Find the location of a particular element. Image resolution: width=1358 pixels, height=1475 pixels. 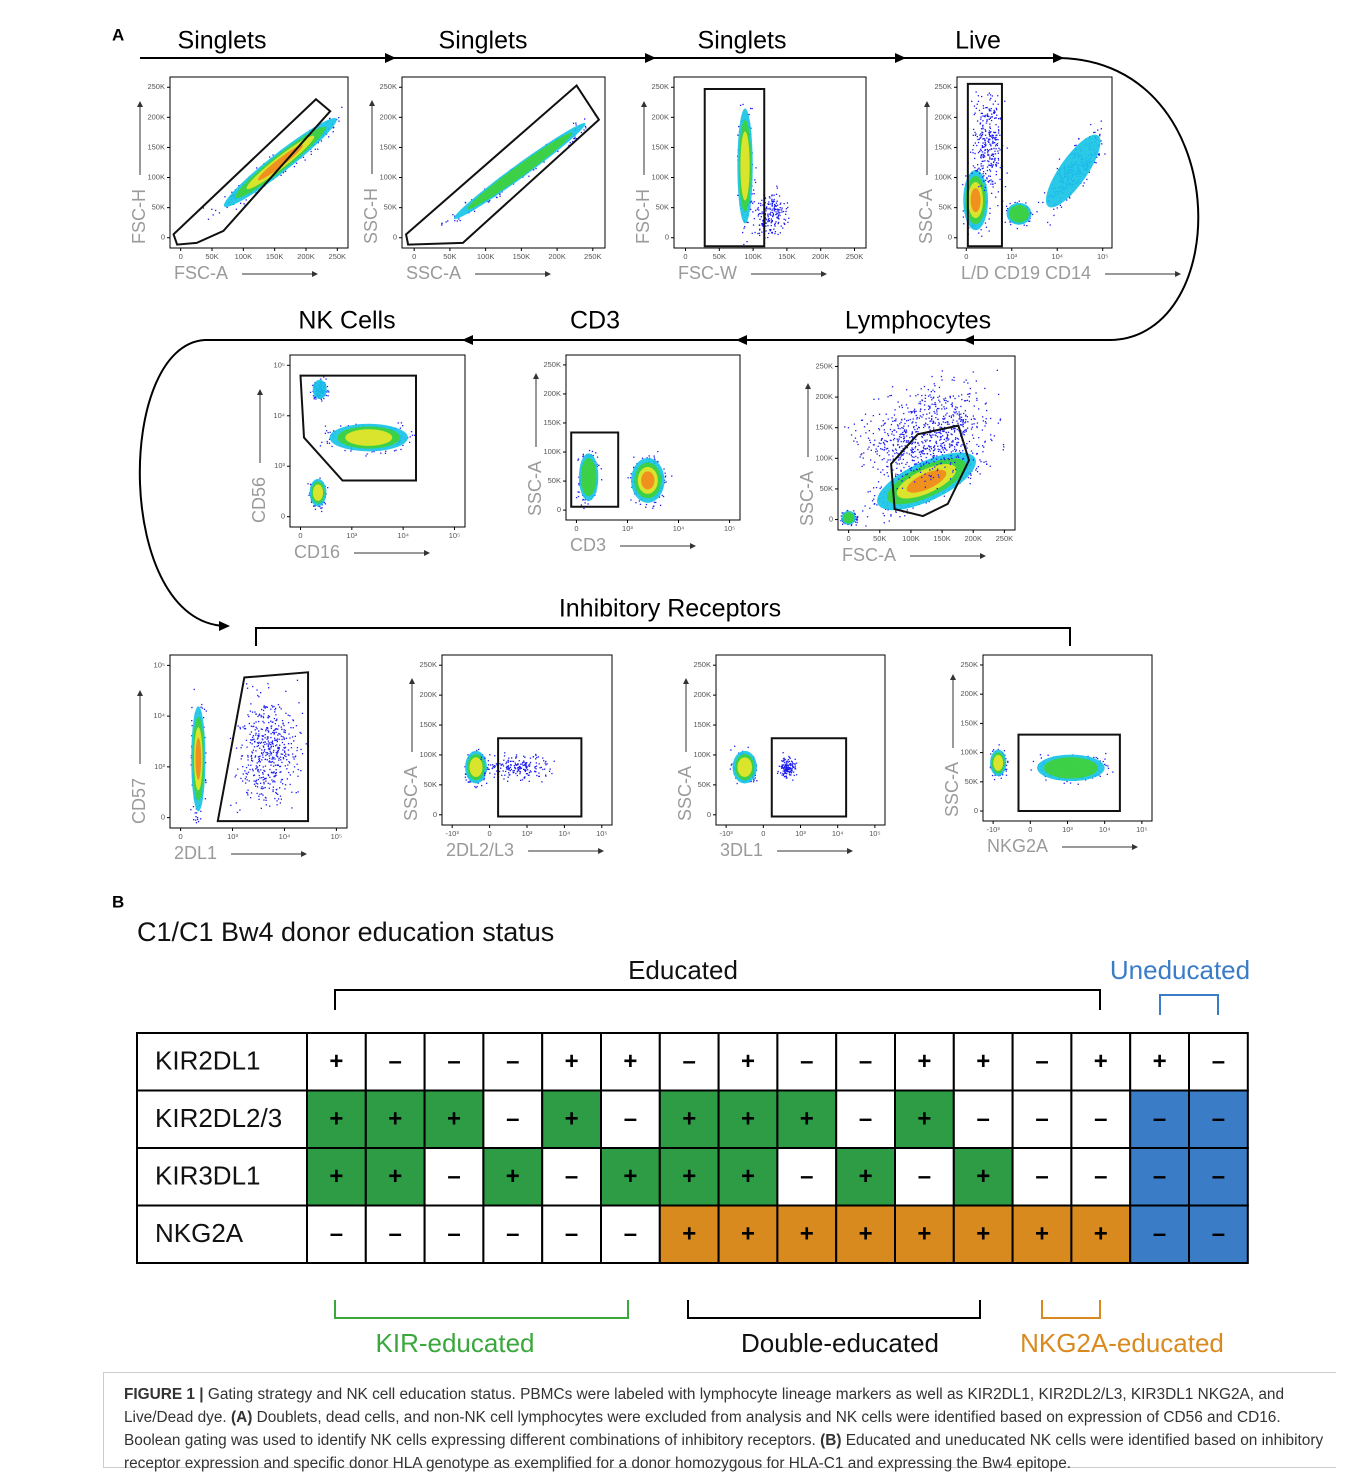

x-tick-label: 100K is located at coordinates (911, 538).